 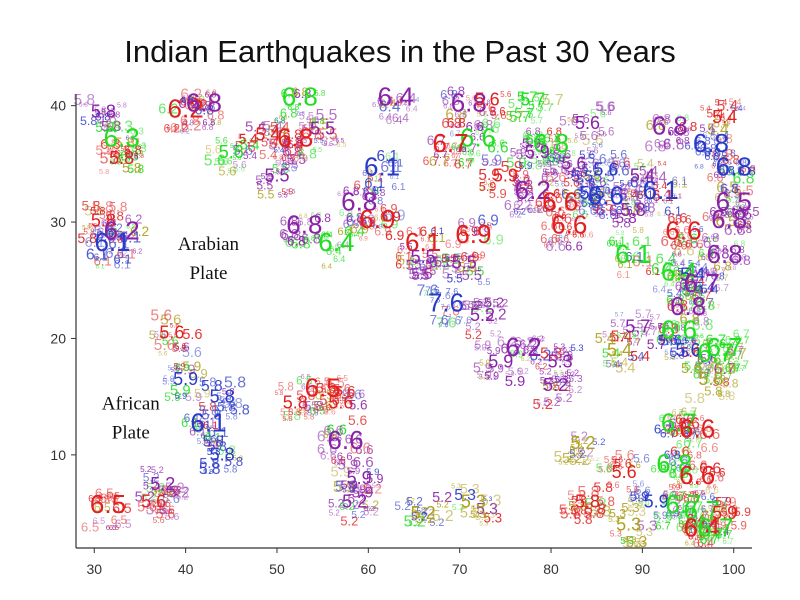 What do you see at coordinates (276, 175) in the screenshot?
I see `quake-point: 5.5` at bounding box center [276, 175].